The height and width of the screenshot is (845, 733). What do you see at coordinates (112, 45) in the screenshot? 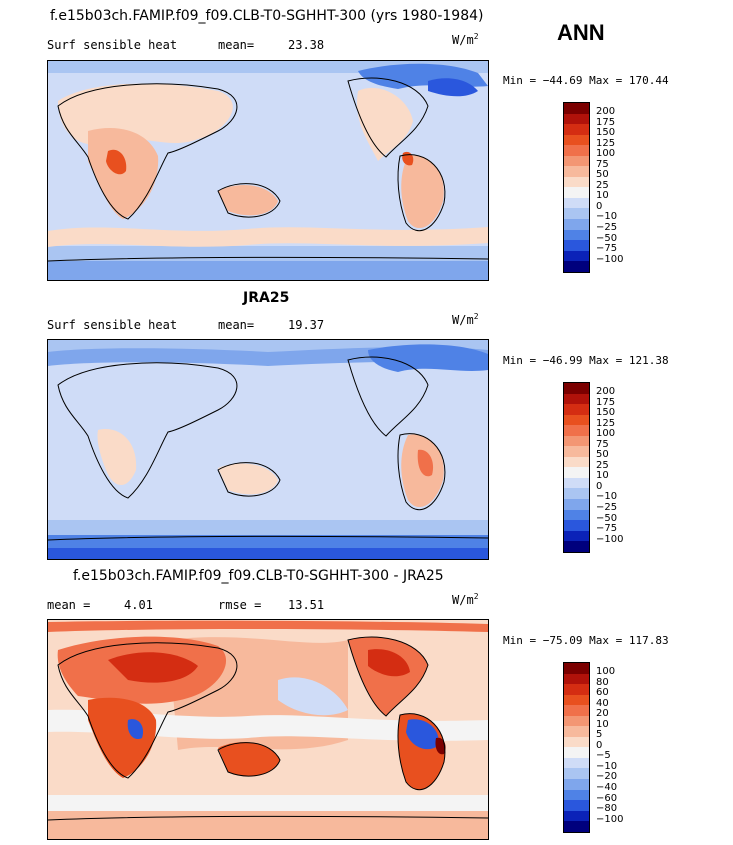
I see `panel1-variable-label: Surf sensible heat` at bounding box center [112, 45].